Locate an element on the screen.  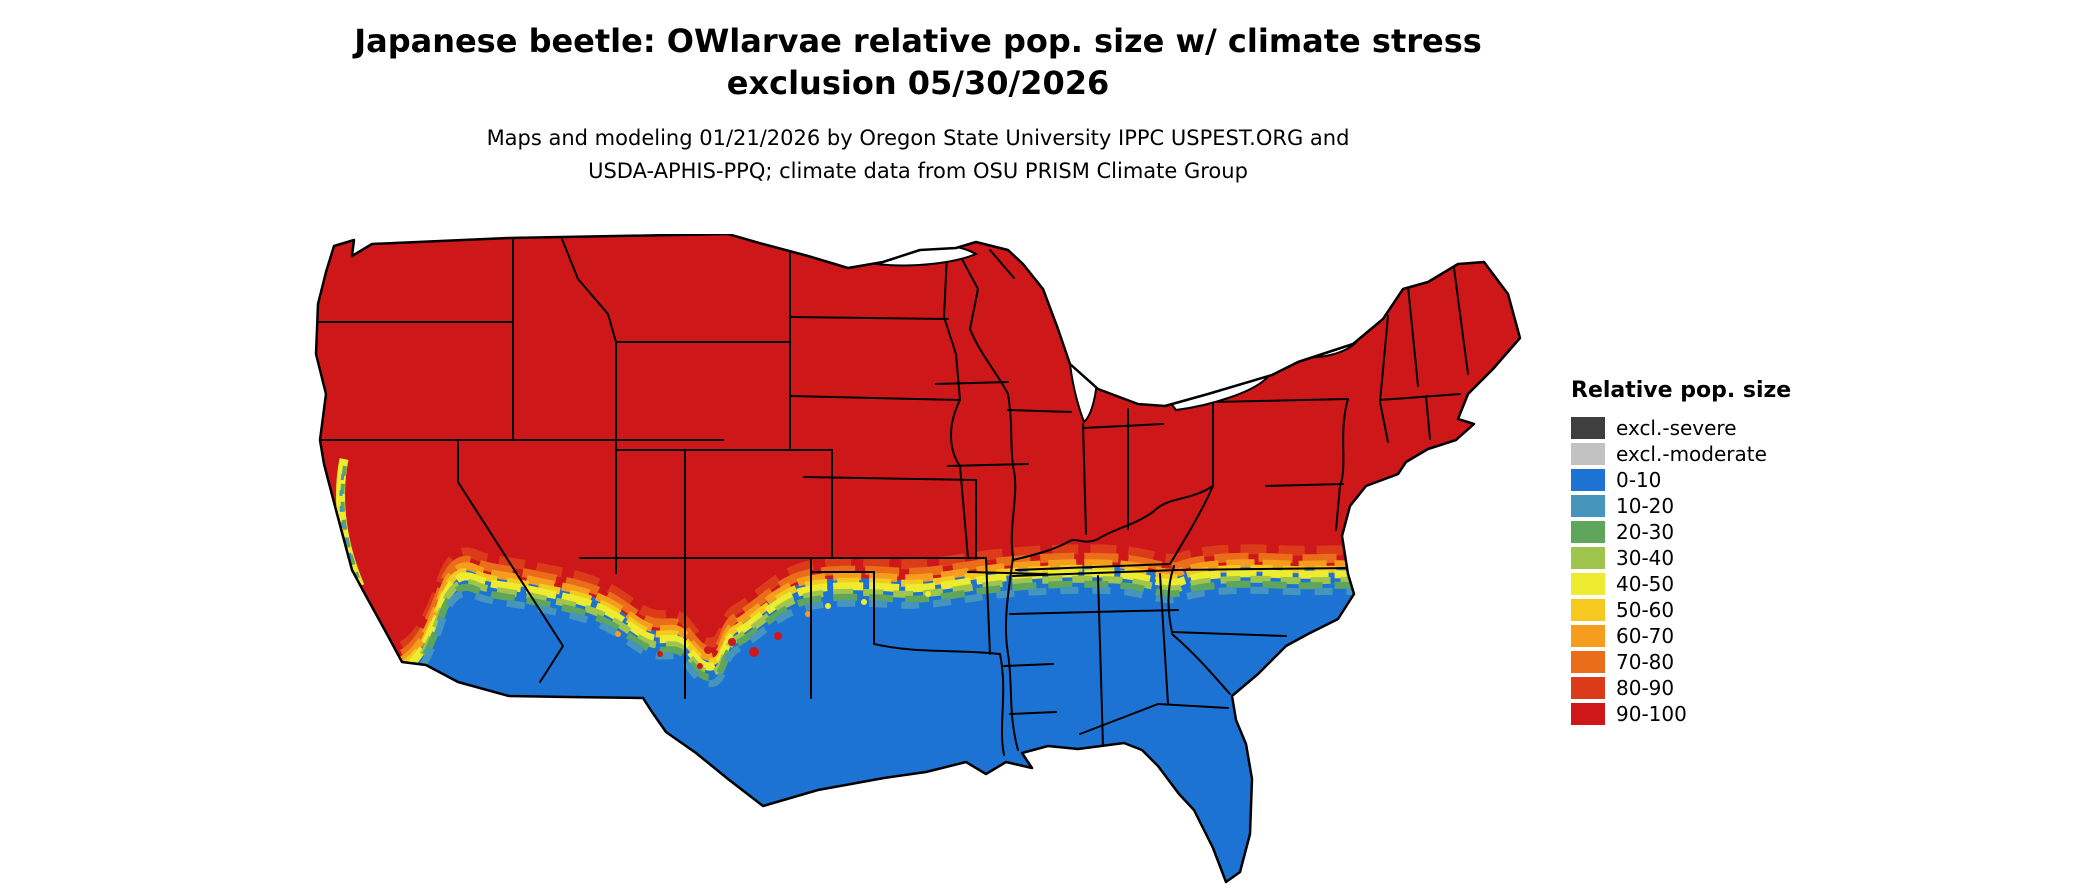
legend-item: 80-90 is located at coordinates (1721, 688).